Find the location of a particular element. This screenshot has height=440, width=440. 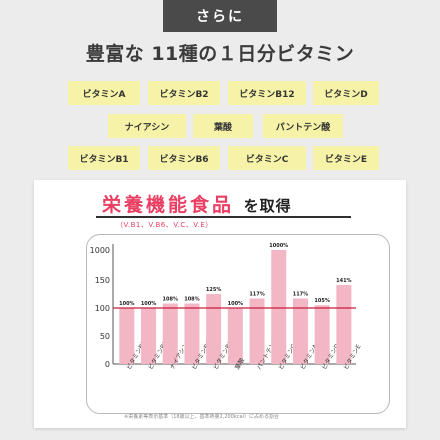

vitamin-chip: パントテン酸 is located at coordinates (303, 126).